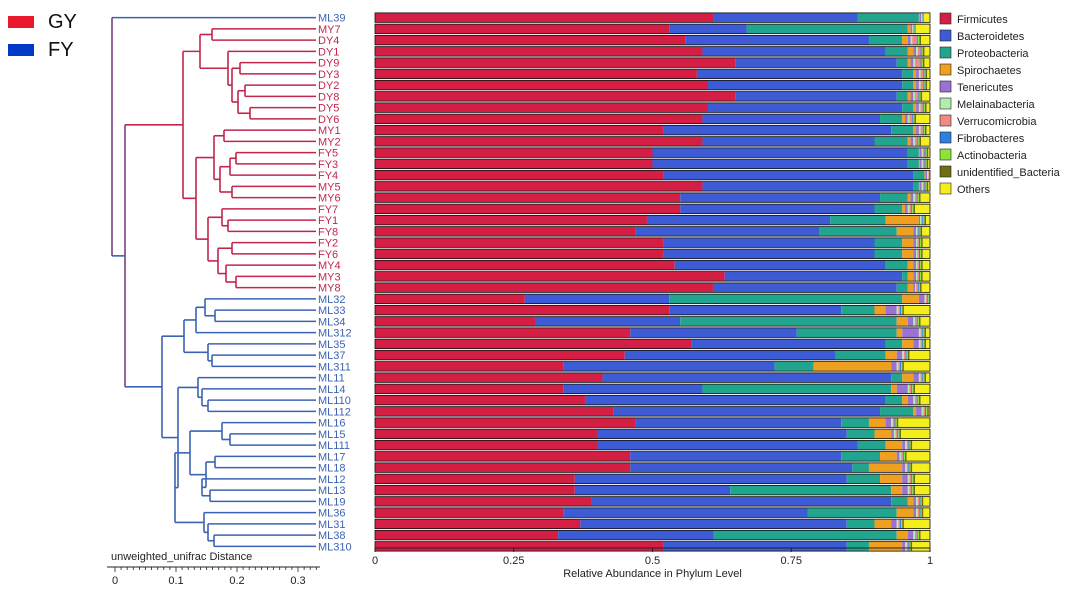  Describe the element at coordinates (652, 164) in the screenshot. I see `bar-row-fy3` at that location.